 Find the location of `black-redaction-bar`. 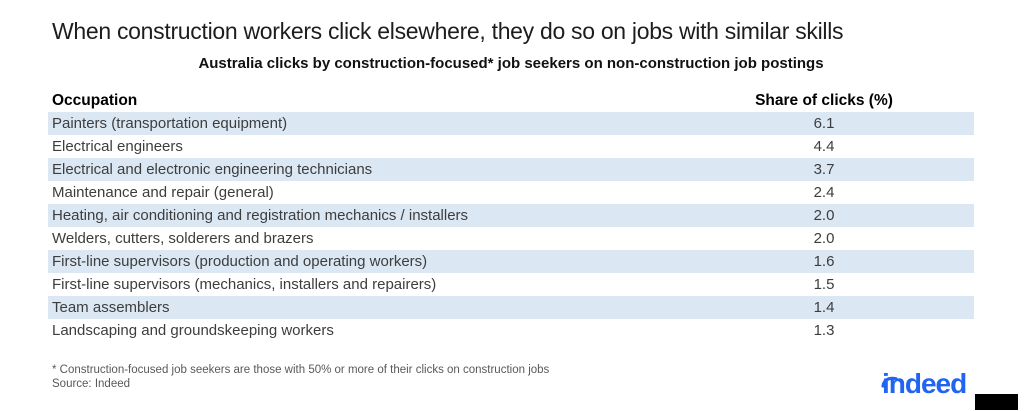

black-redaction-bar is located at coordinates (996, 402).